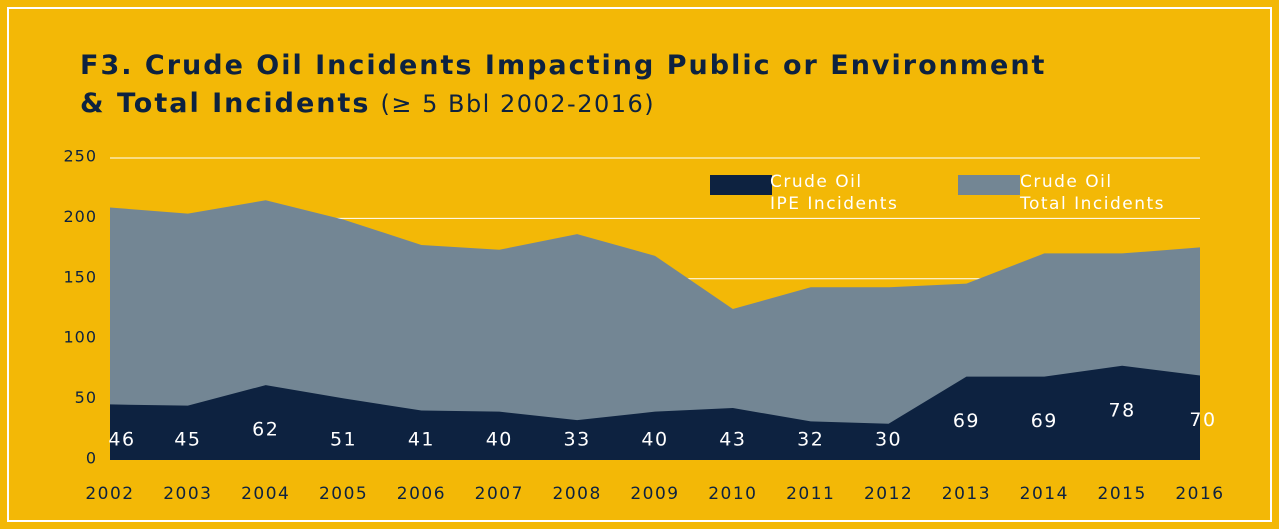 The height and width of the screenshot is (529, 1279). Describe the element at coordinates (499, 494) in the screenshot. I see `x-tick-label: 2007` at that location.